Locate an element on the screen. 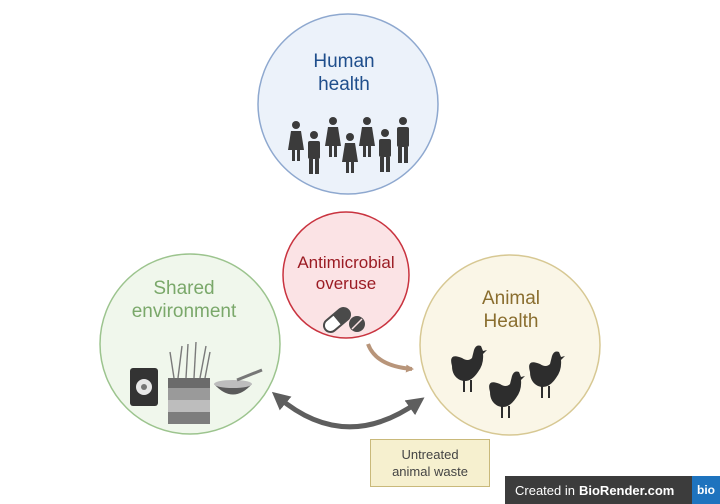  credit-prefix: Created in is located at coordinates (545, 490).